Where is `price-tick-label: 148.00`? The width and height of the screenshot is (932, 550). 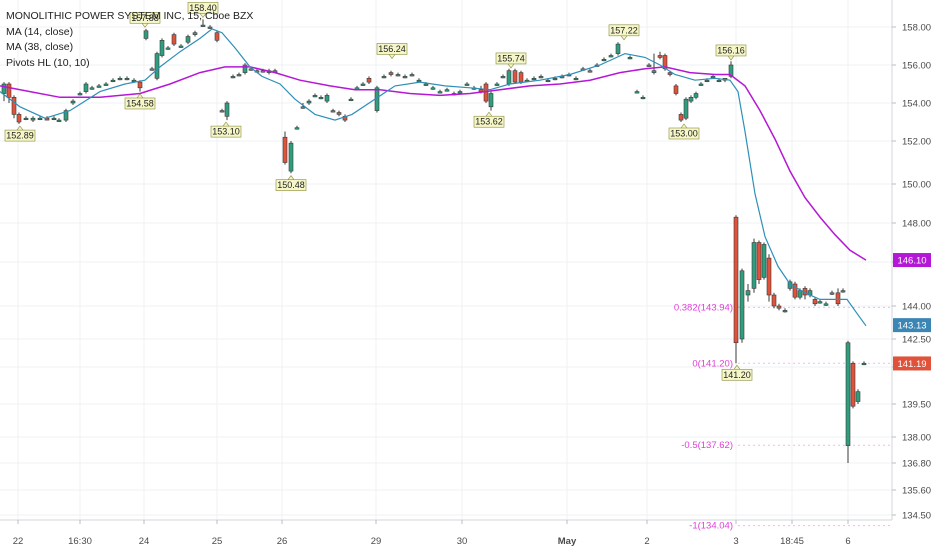 price-tick-label: 148.00 is located at coordinates (916, 224).